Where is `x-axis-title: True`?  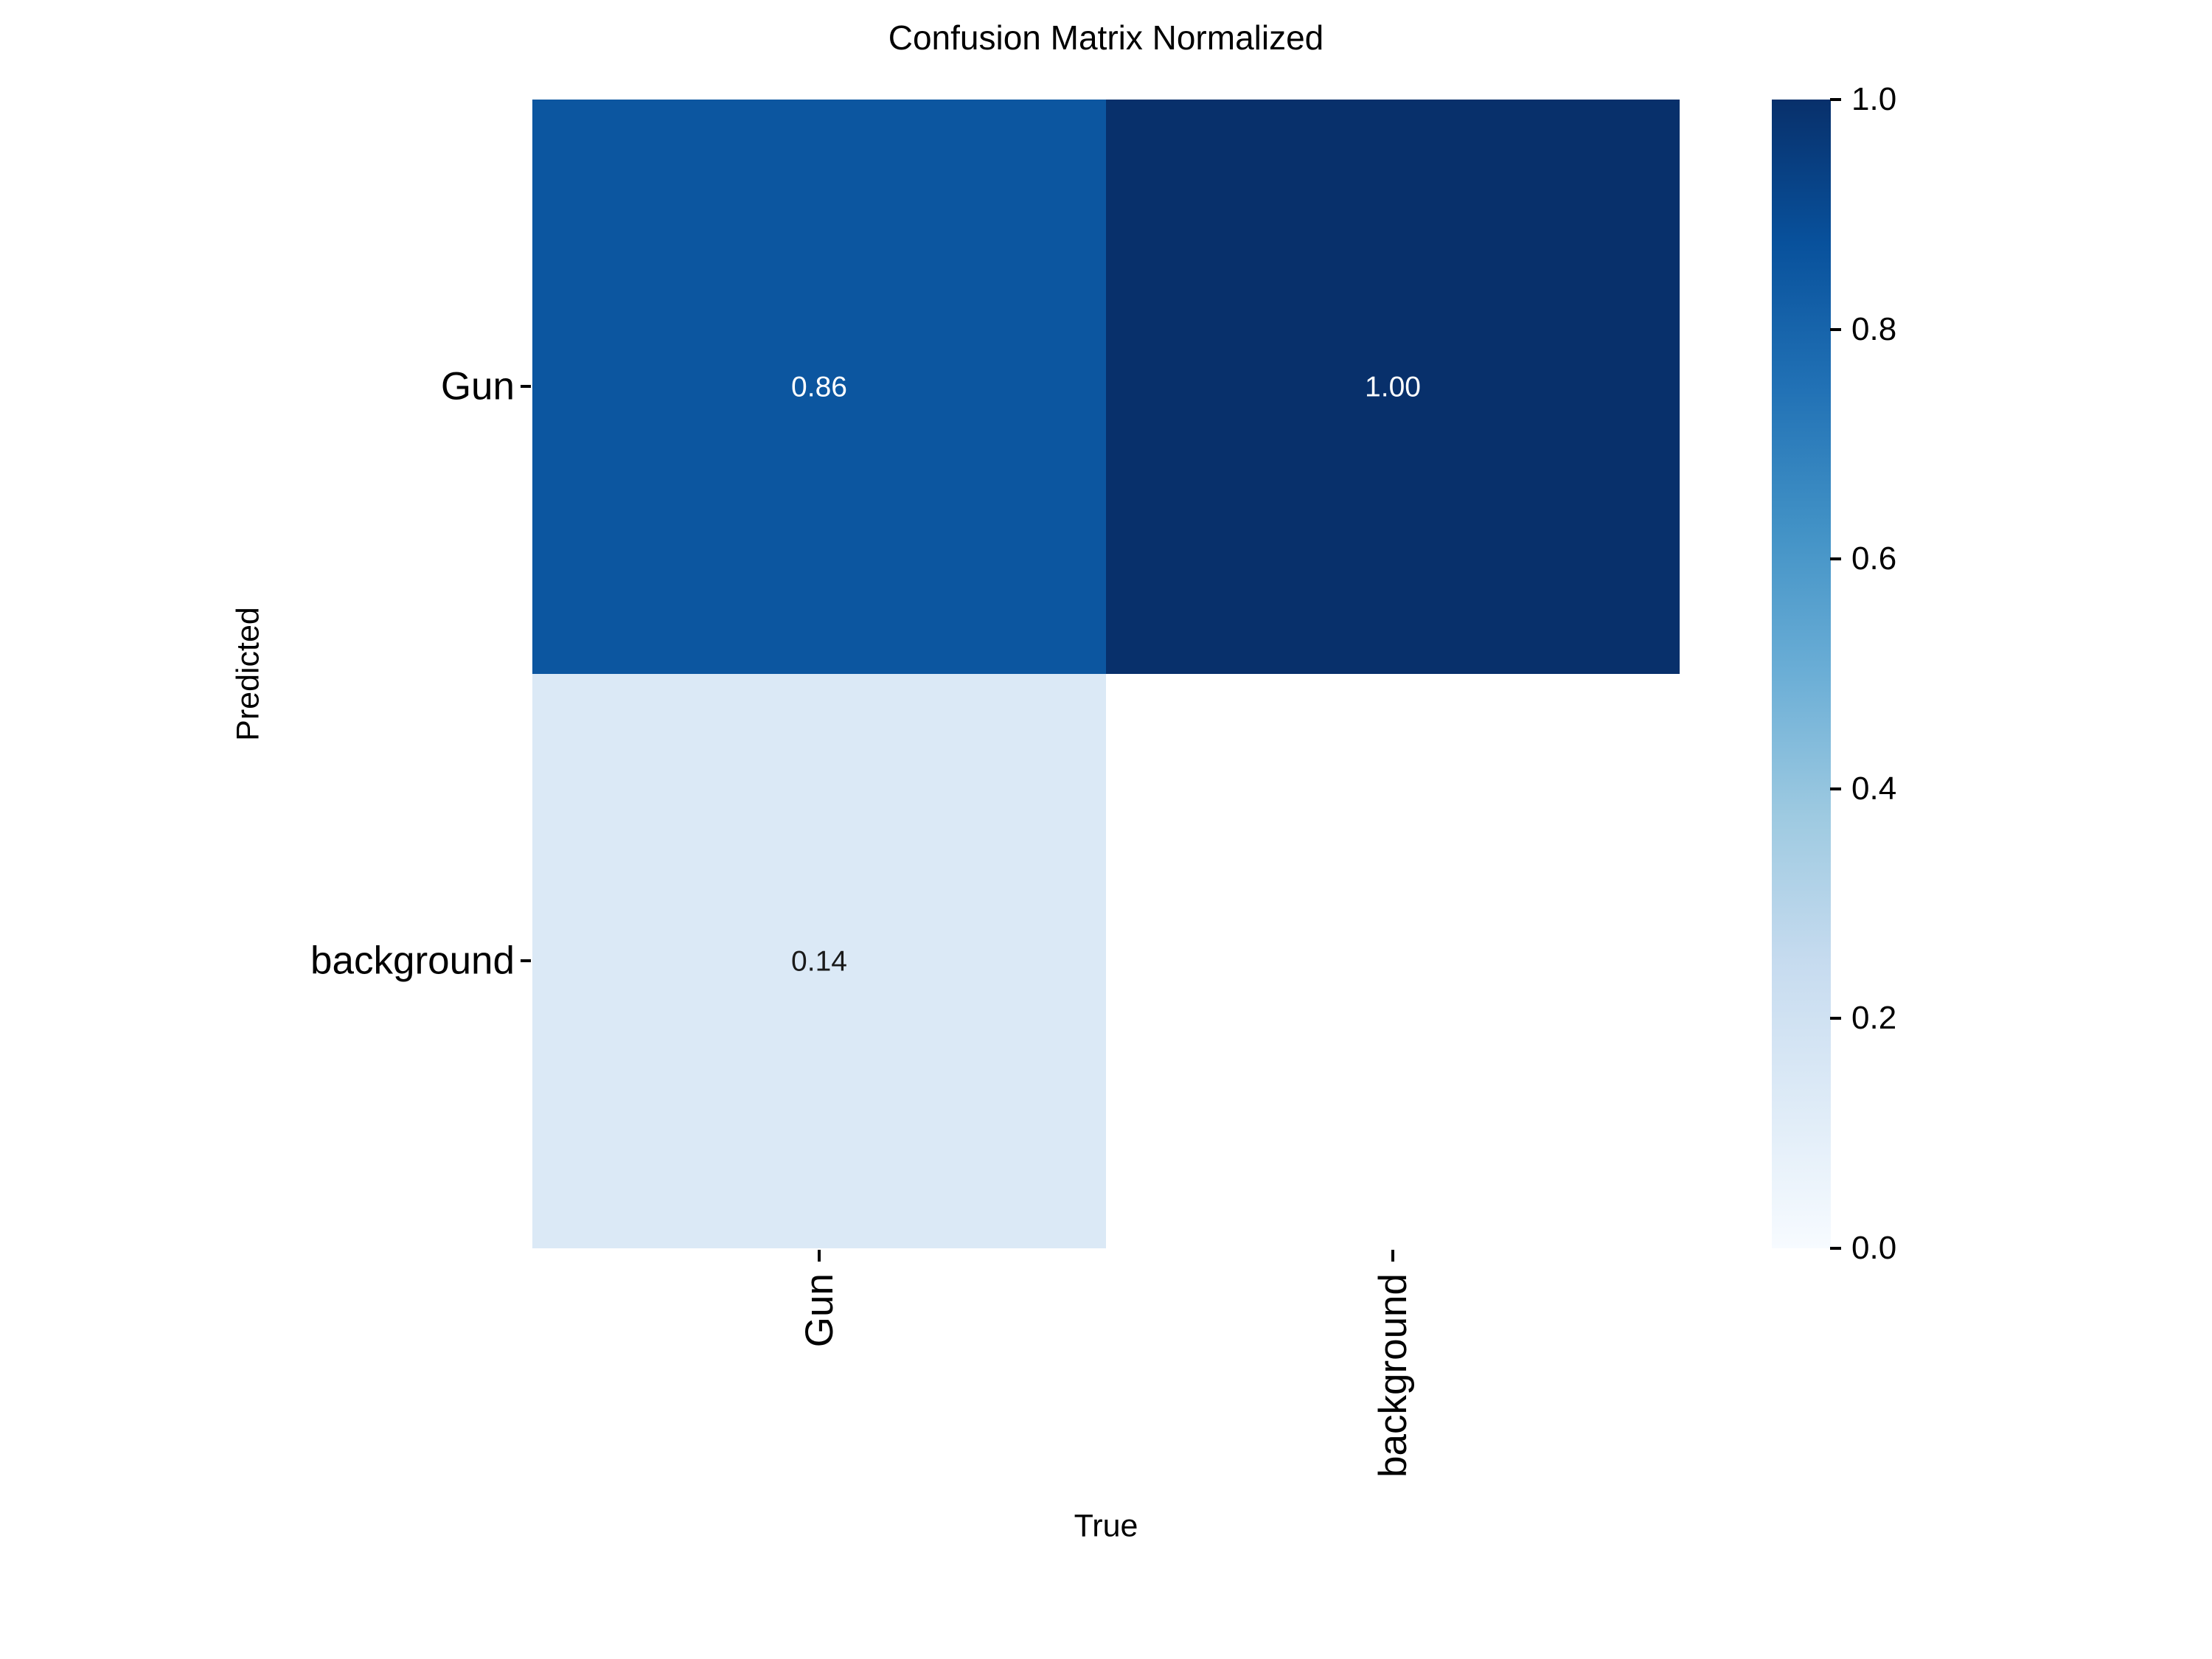
x-axis-title: True is located at coordinates (1106, 1526).